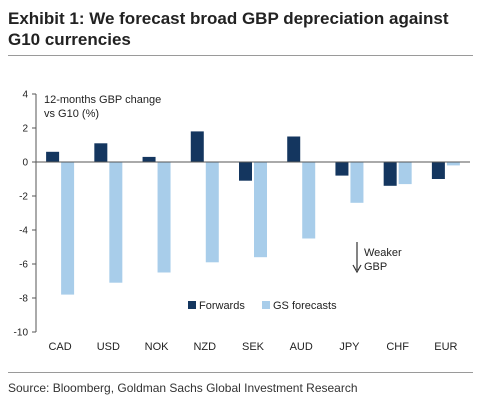  What do you see at coordinates (59, 347) in the screenshot?
I see `x-tick-label-cad: CAD` at bounding box center [59, 347].